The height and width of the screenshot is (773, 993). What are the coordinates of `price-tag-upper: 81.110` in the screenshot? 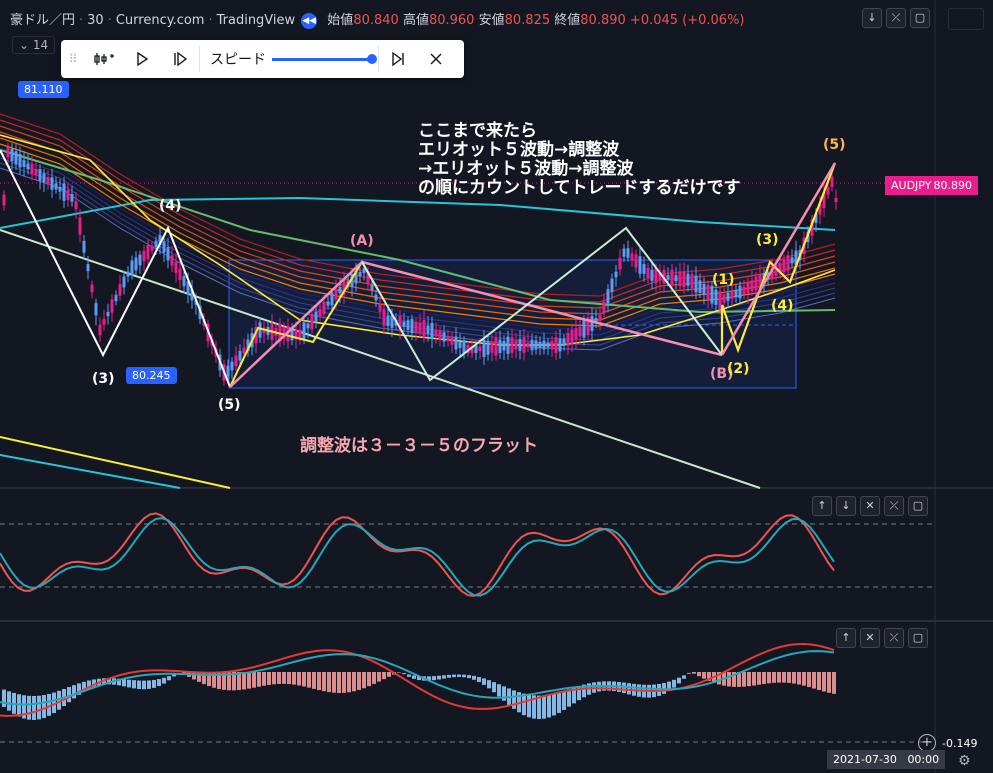 It's located at (43, 89).